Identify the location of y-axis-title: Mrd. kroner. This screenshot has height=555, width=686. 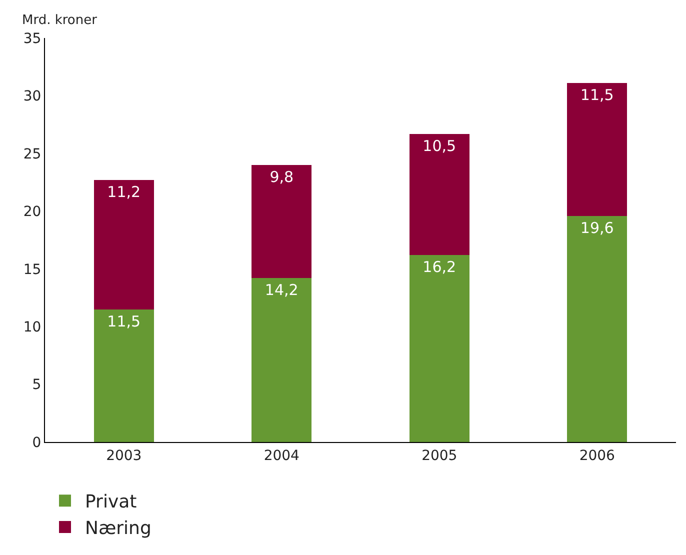
(60, 20).